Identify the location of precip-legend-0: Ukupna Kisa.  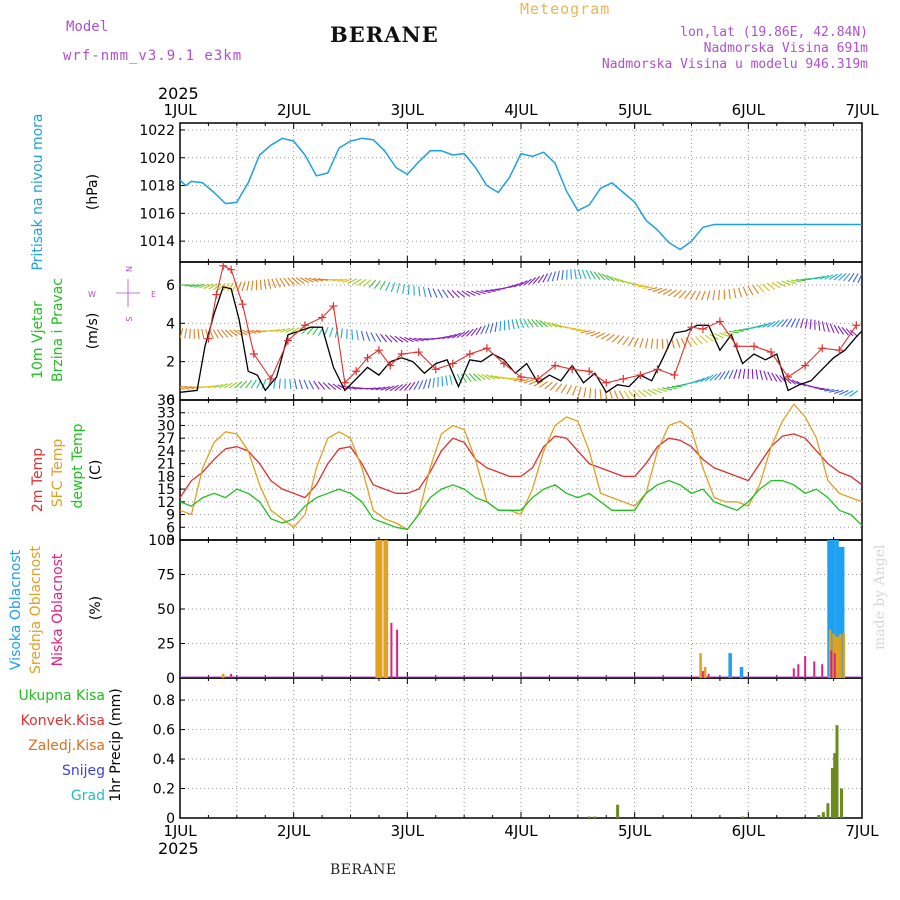
(61, 696).